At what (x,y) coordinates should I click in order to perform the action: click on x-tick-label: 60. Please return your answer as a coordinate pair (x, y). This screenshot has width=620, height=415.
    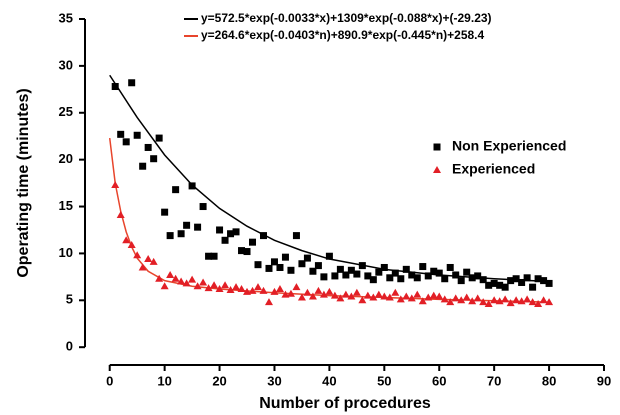
    Looking at the image, I should click on (439, 380).